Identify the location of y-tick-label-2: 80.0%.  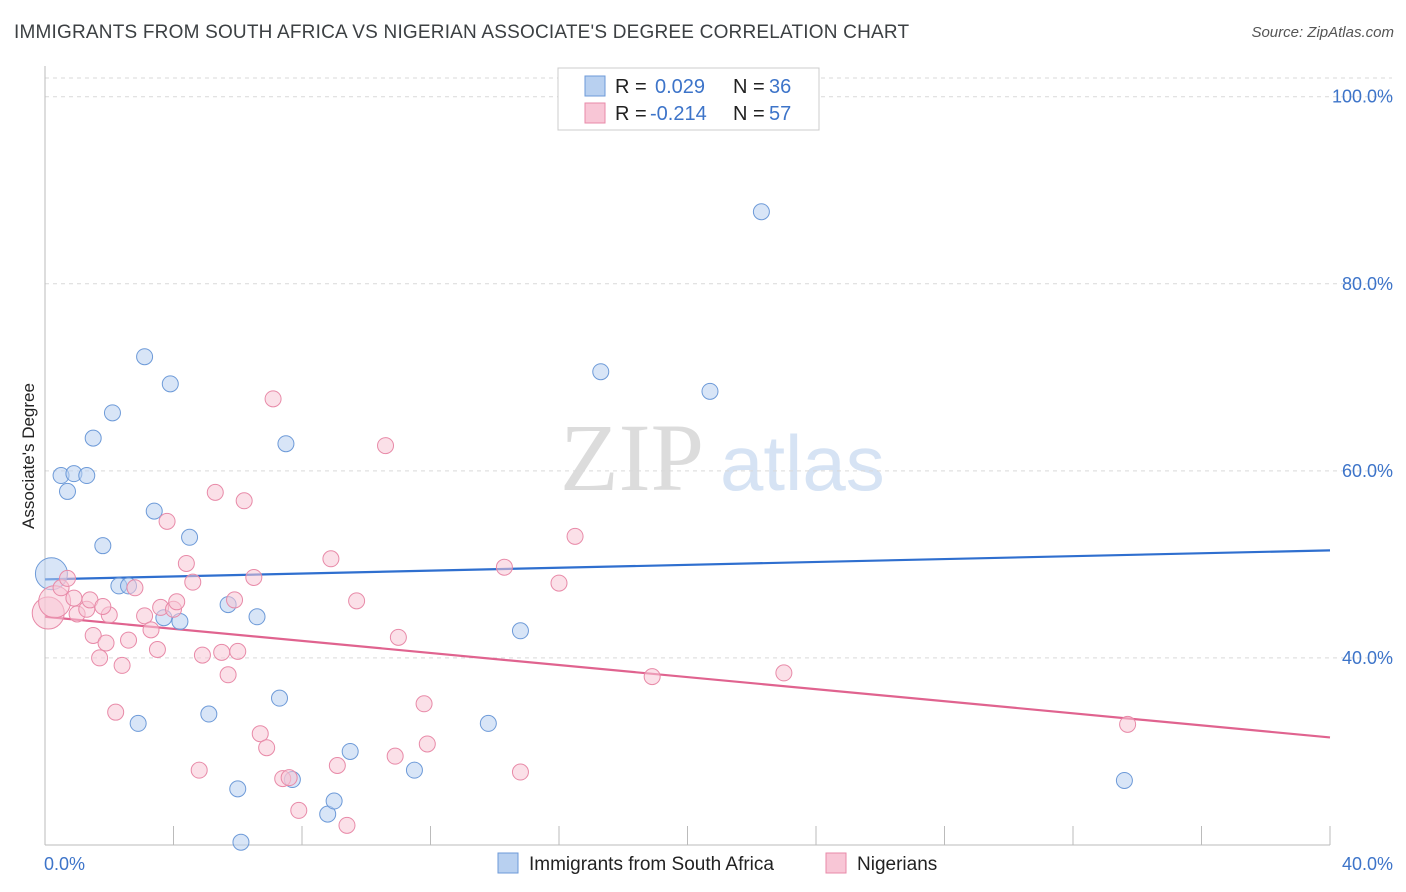
(1367, 284).